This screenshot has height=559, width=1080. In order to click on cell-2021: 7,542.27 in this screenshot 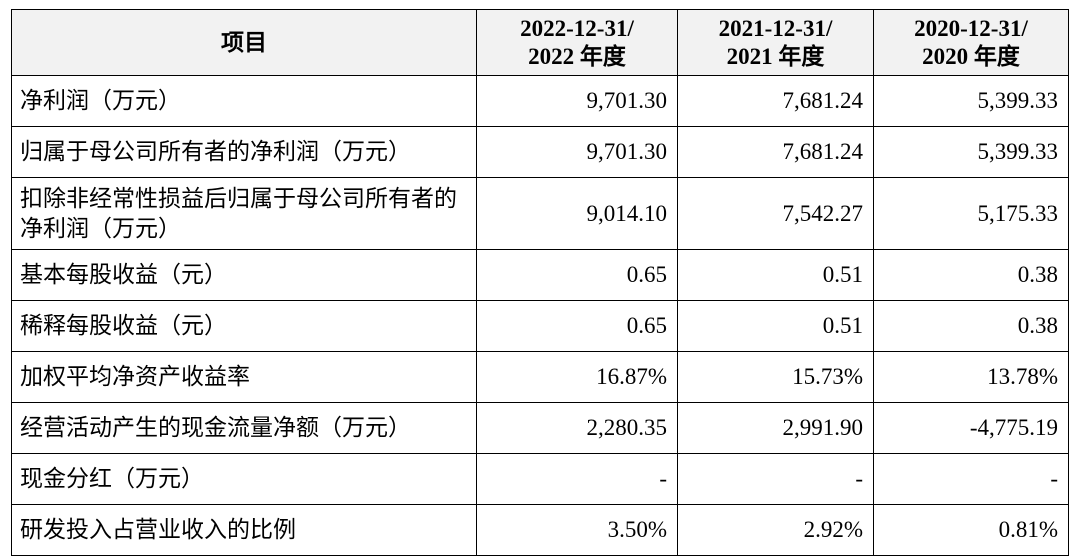, I will do `click(775, 213)`.